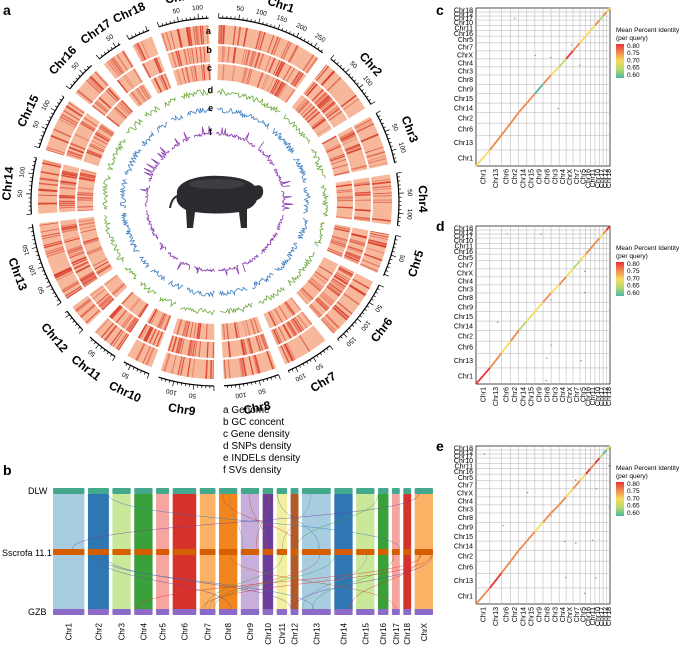 Image resolution: width=685 pixels, height=646 pixels. What do you see at coordinates (463, 457) in the screenshot?
I see `y-tick-label: Chr17` at bounding box center [463, 457].